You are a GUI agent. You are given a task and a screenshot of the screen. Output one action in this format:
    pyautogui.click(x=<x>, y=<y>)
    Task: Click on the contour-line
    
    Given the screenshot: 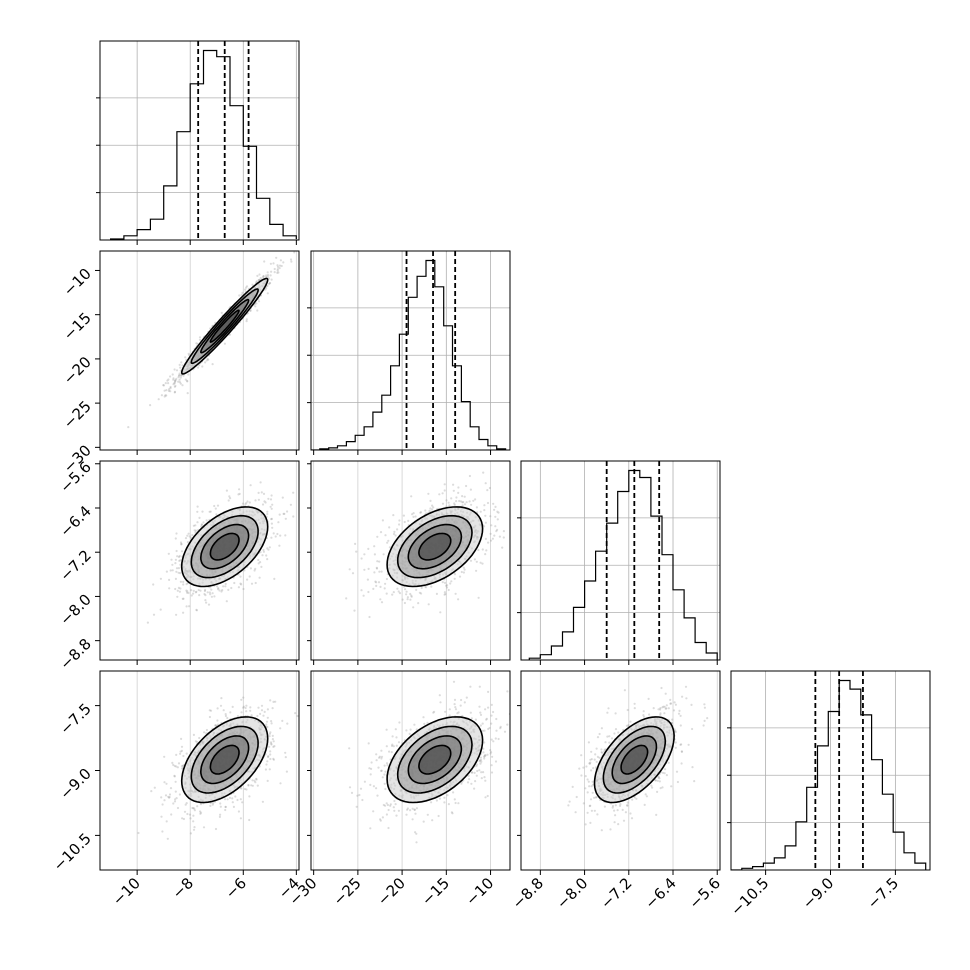 What is the action you would take?
    pyautogui.click(x=224, y=546)
    